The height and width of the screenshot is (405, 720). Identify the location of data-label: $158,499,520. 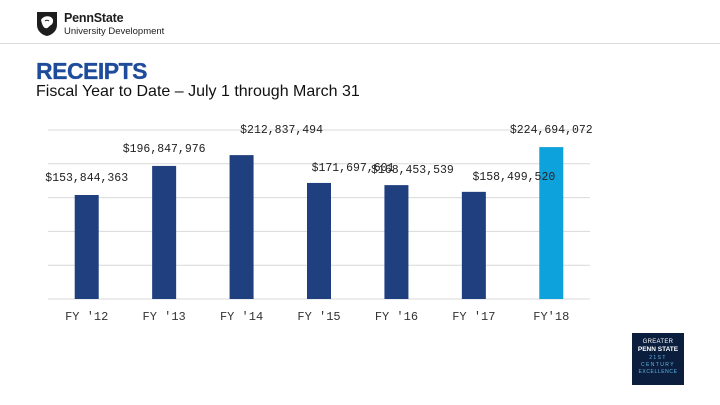
(513, 177).